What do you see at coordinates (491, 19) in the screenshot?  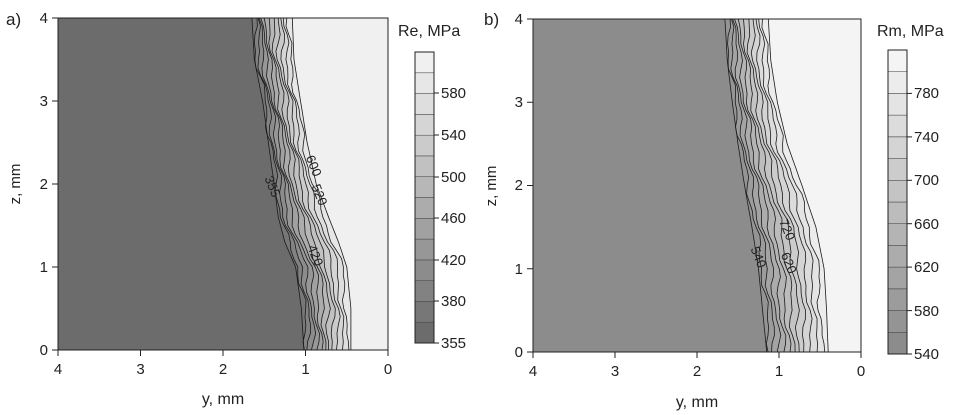 I see `panel-label: b)` at bounding box center [491, 19].